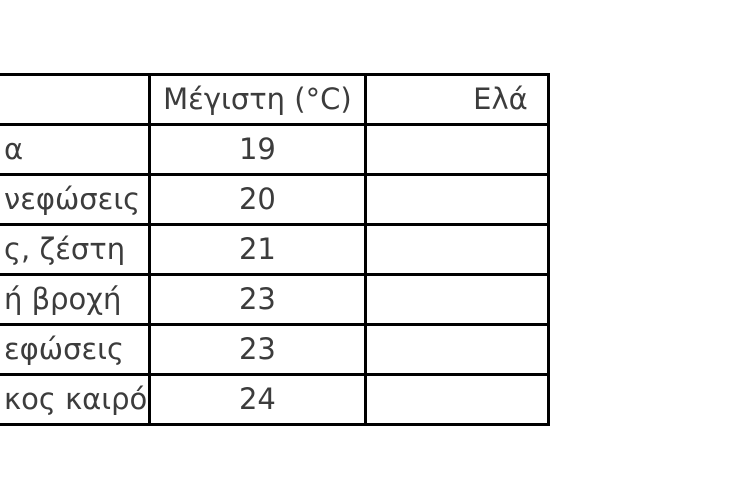 Image resolution: width=750 pixels, height=502 pixels. I want to click on table-row: νεφώσεις 20, so click(275, 199).